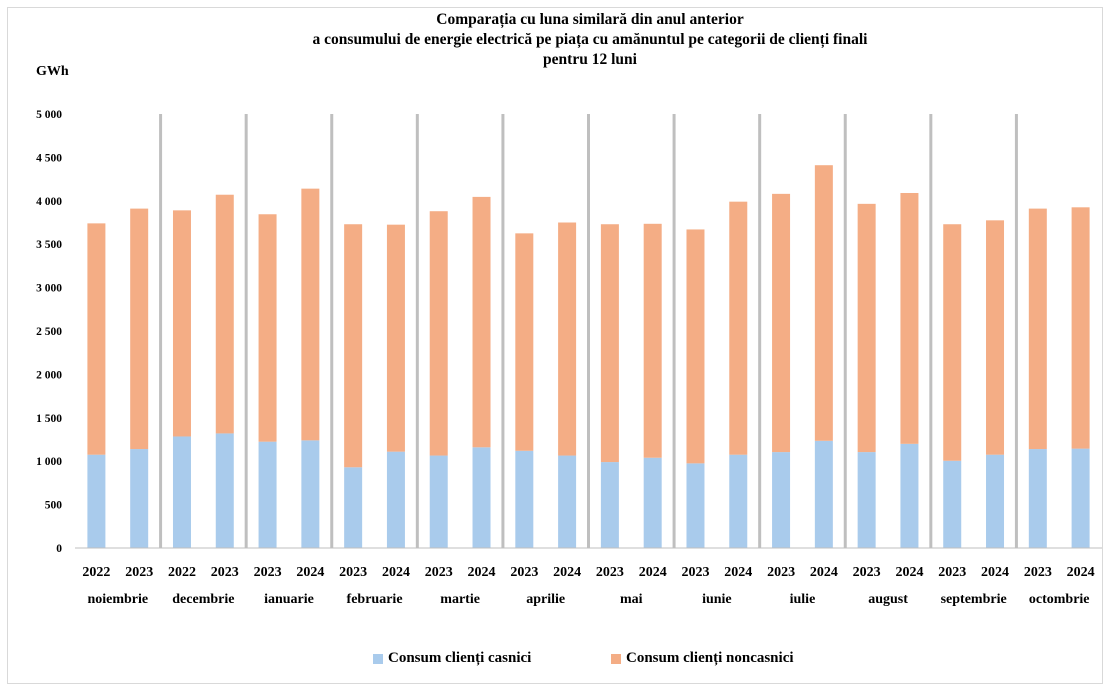 This screenshot has height=691, width=1110. Describe the element at coordinates (49, 332) in the screenshot. I see `y-tick-label: 2 500` at that location.